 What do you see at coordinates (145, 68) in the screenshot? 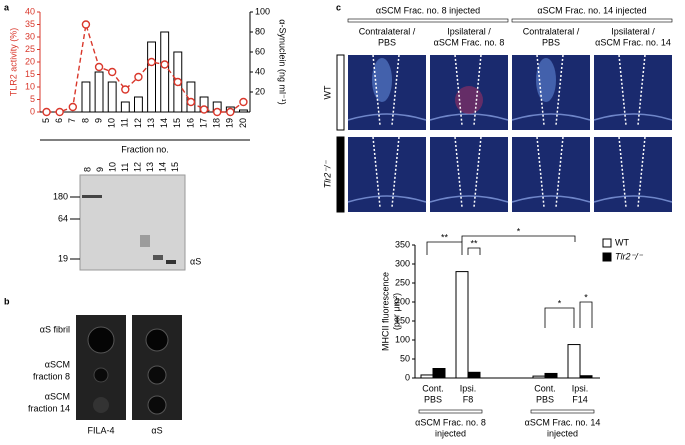
I see `line` at bounding box center [145, 68].